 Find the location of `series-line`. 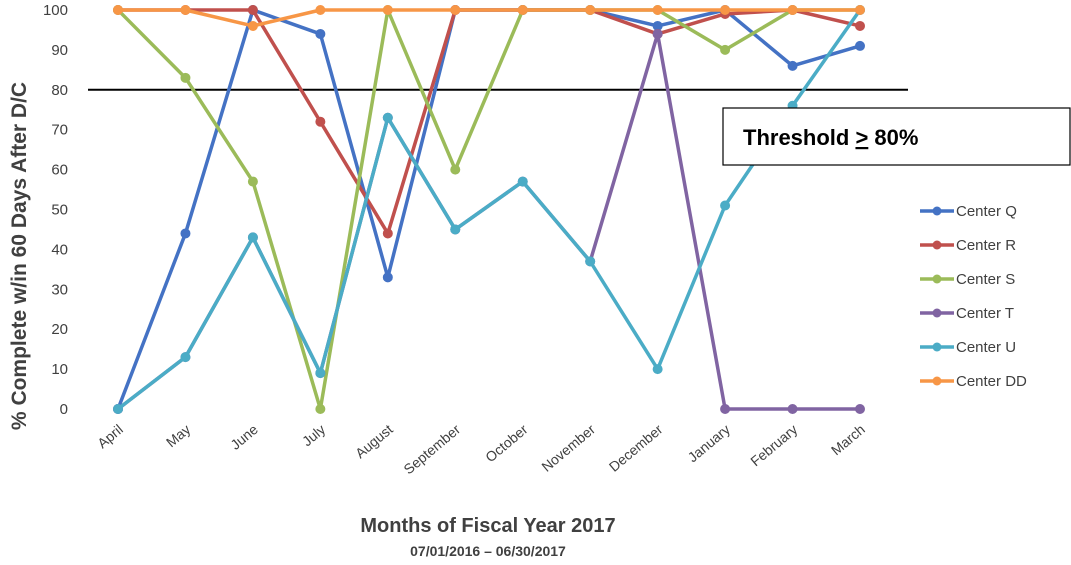

series-line is located at coordinates (489, 18).